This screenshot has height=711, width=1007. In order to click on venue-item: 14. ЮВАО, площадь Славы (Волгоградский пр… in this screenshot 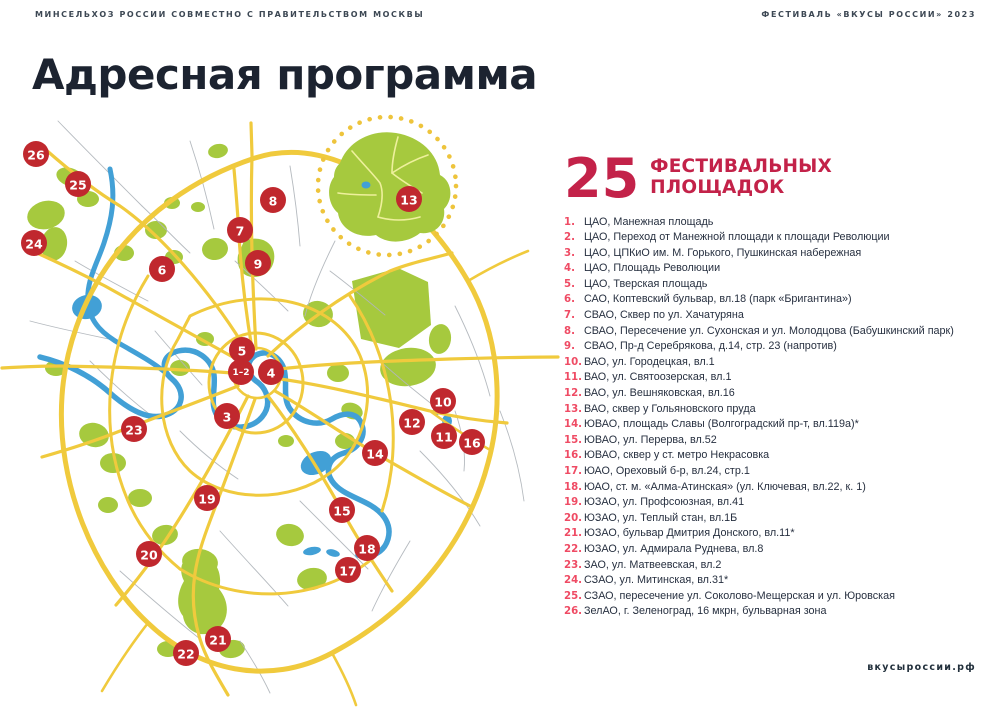, I will do `click(780, 426)`.